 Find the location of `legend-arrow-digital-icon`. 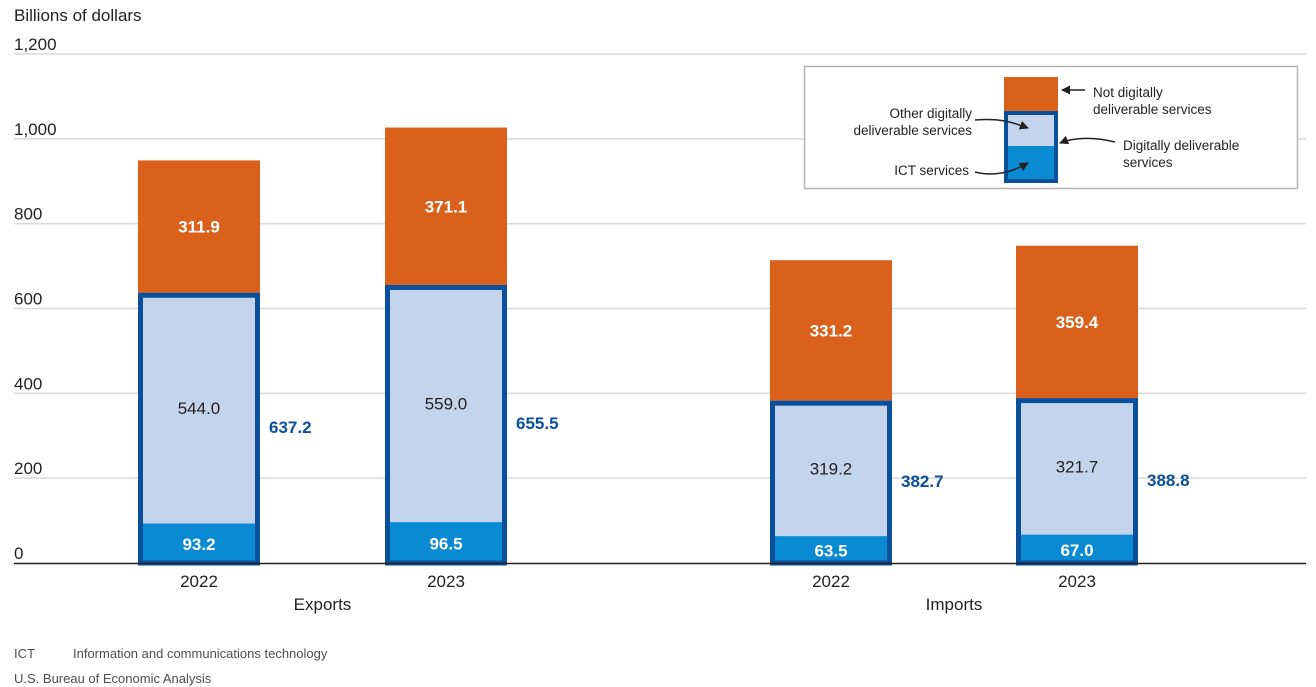

legend-arrow-digital-icon is located at coordinates (1087, 140).